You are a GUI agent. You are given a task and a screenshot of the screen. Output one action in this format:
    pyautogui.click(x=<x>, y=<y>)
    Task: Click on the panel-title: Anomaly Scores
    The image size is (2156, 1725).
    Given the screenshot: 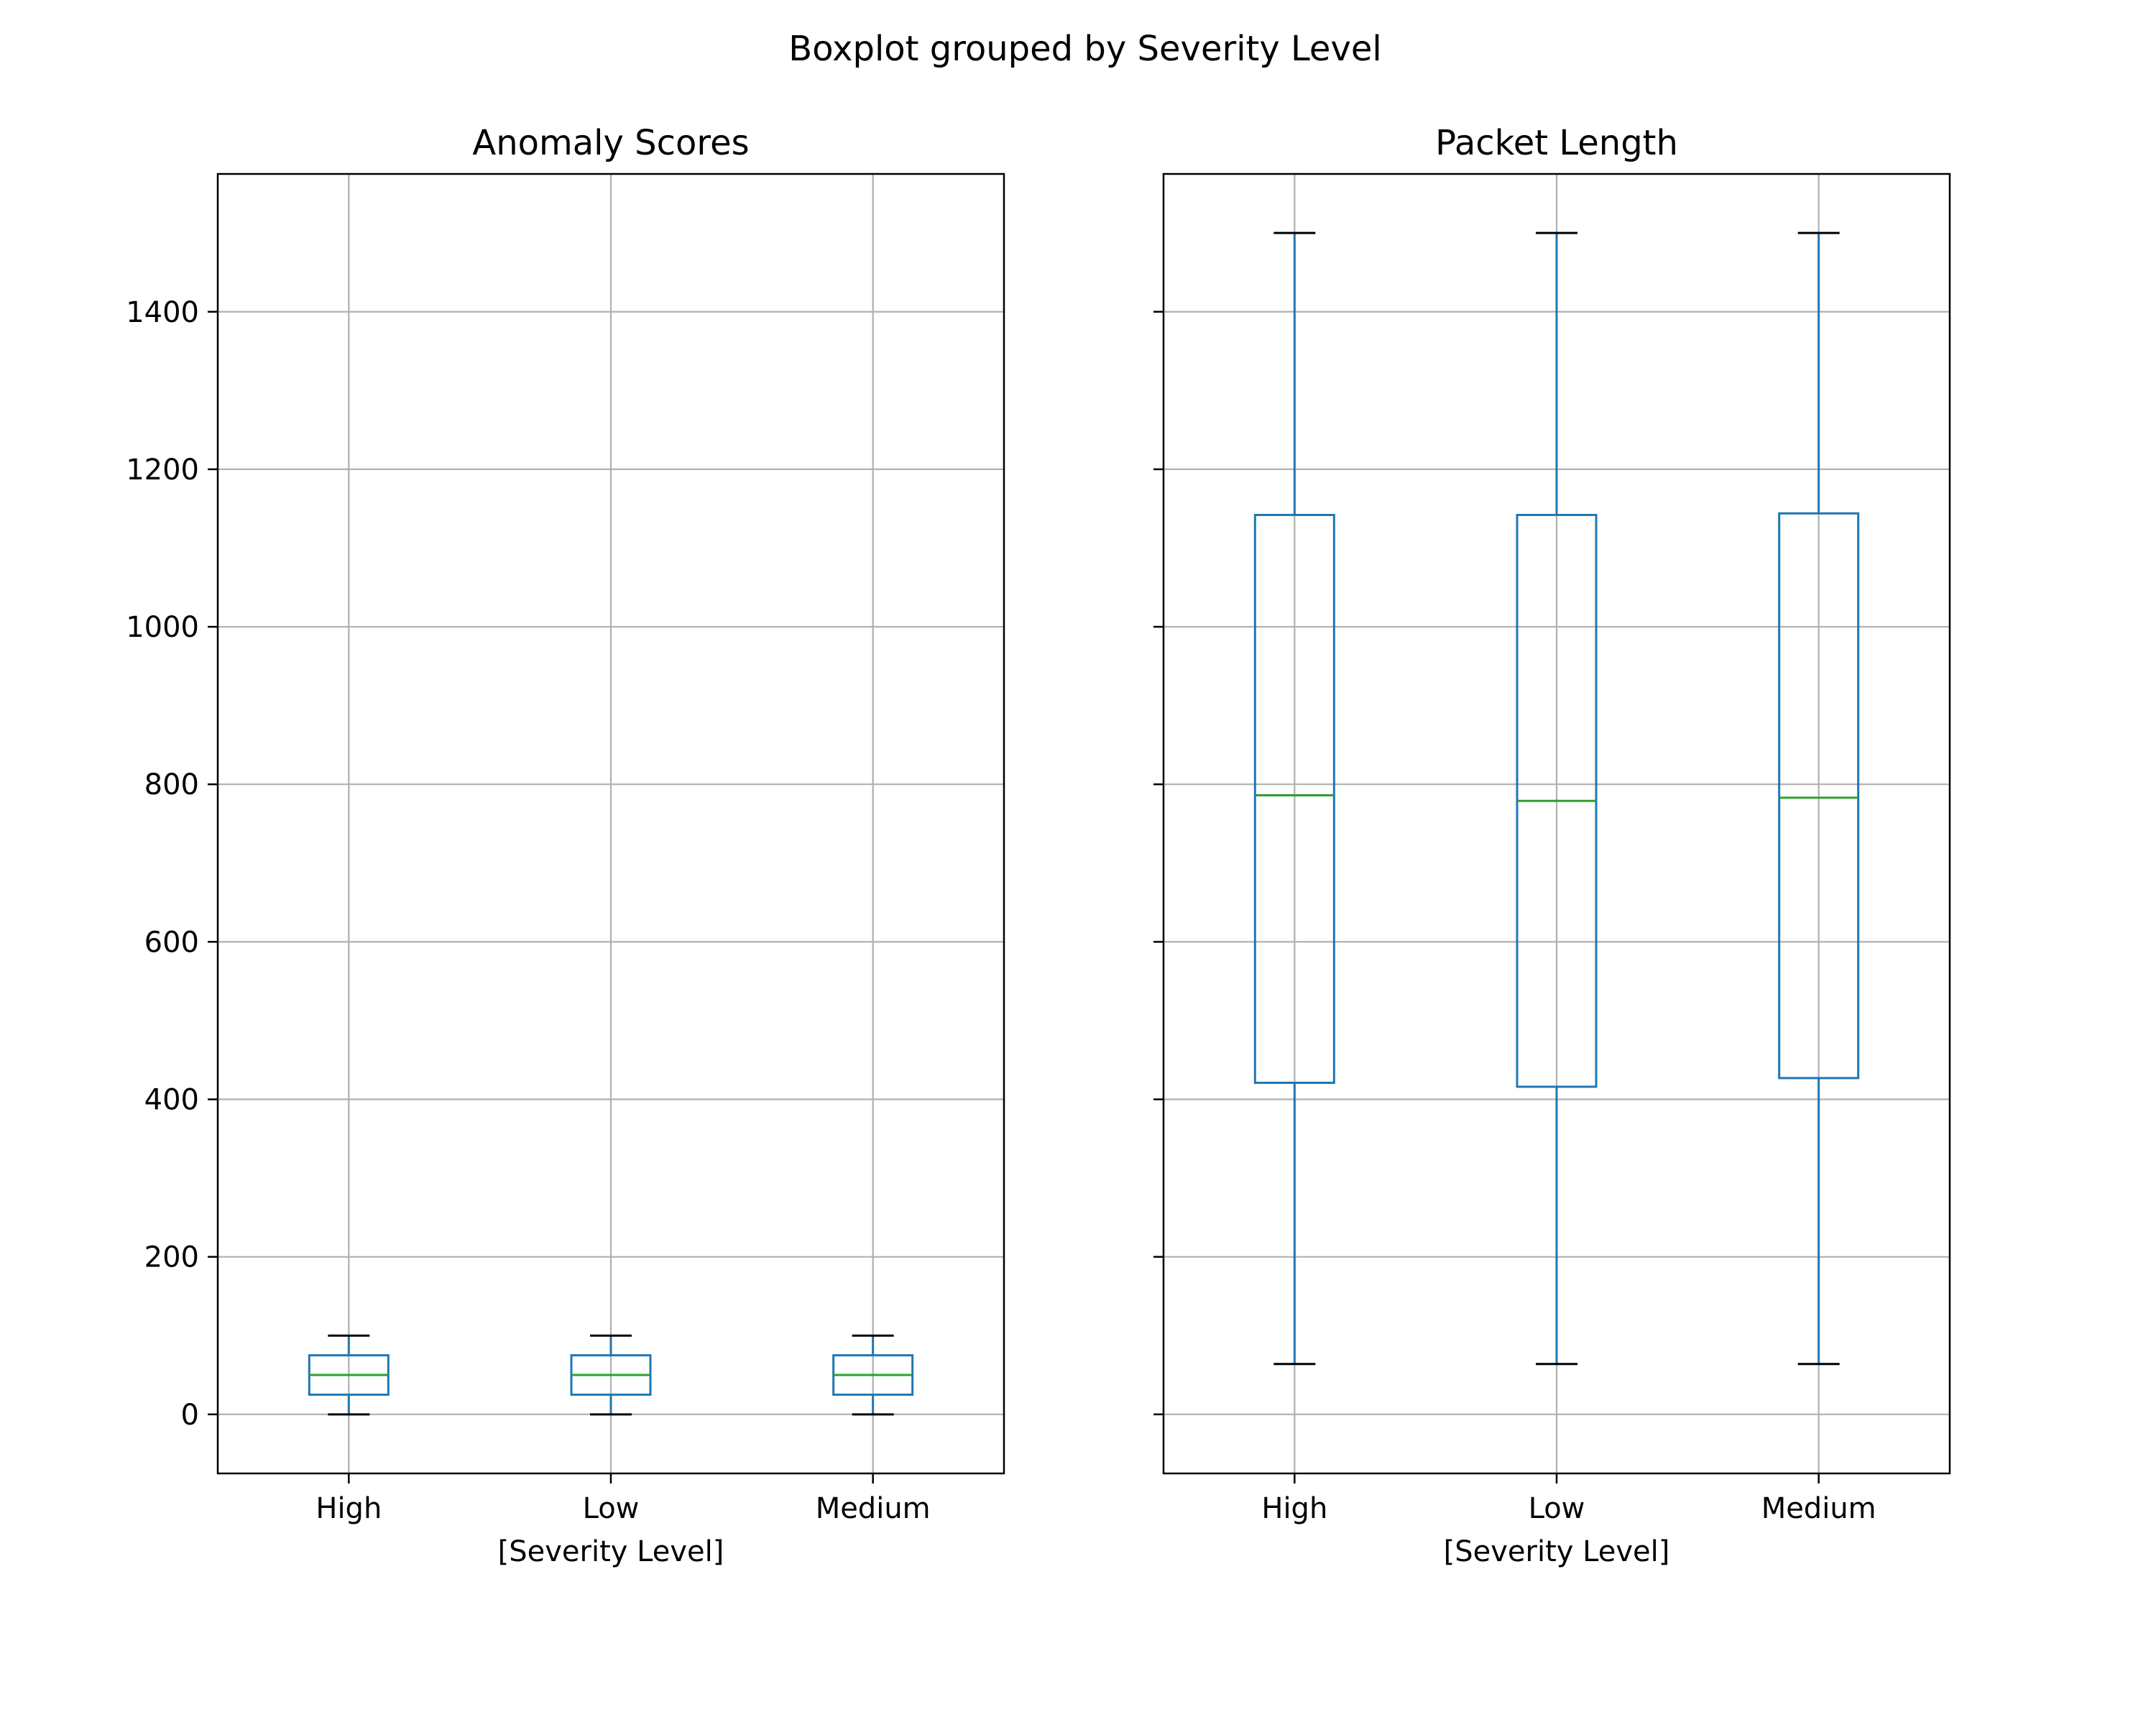 What is the action you would take?
    pyautogui.click(x=610, y=143)
    